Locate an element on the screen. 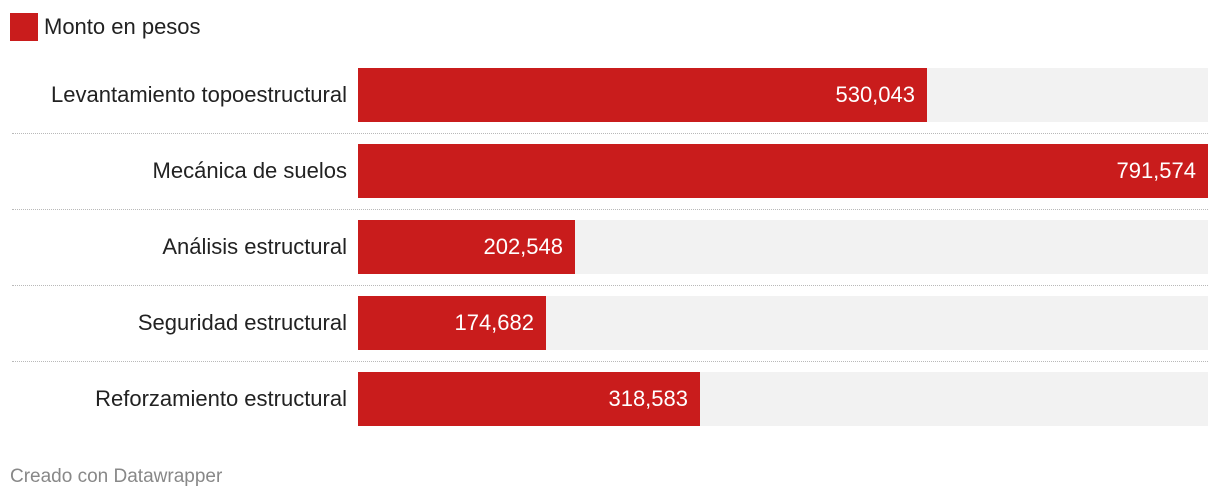 This screenshot has height=504, width=1220. bar-row: Mecánica de suelos 791,574 is located at coordinates (610, 171).